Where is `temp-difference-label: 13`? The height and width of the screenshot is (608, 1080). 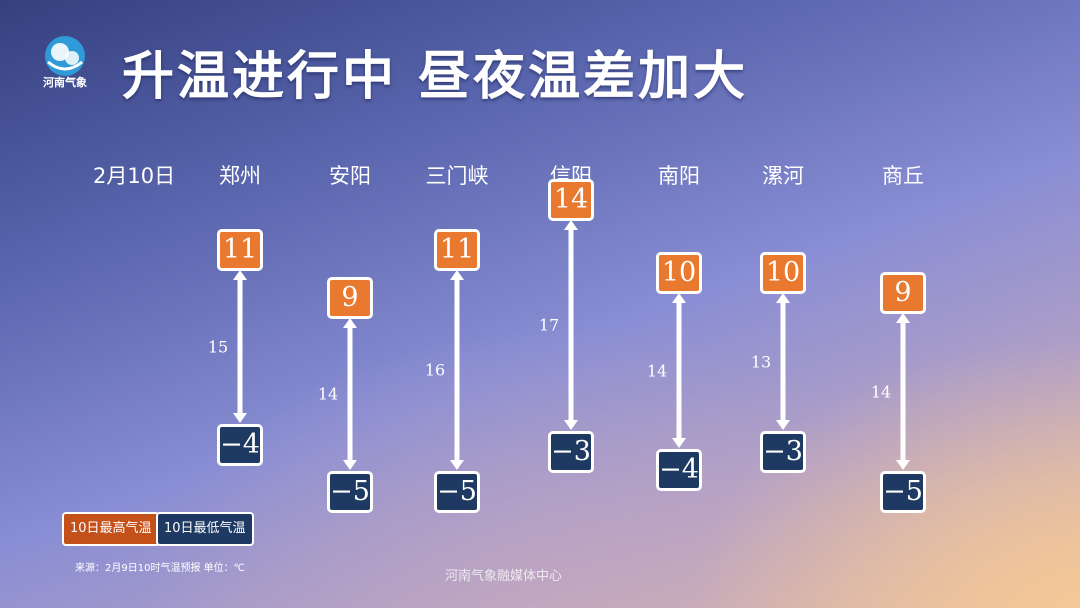
temp-difference-label: 13 is located at coordinates (761, 361).